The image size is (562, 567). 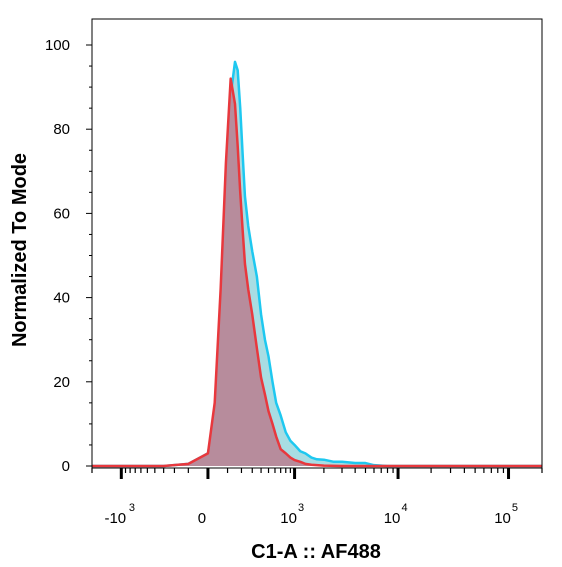 What do you see at coordinates (68, 256) in the screenshot?
I see `y-axis: 0 20 40 60 80 100` at bounding box center [68, 256].